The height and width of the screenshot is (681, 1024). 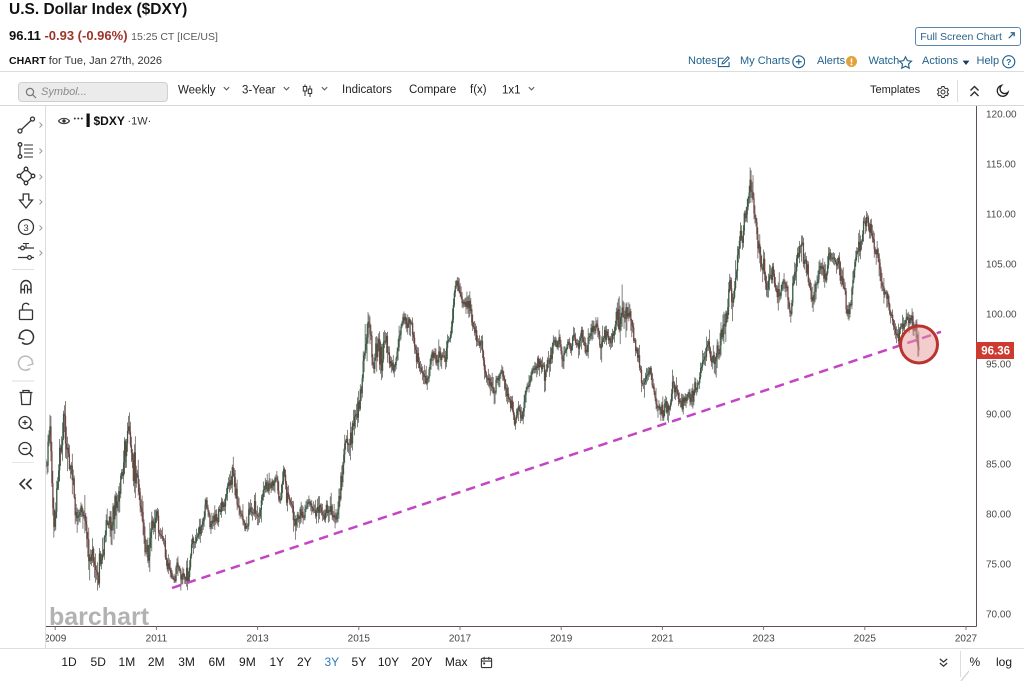 What do you see at coordinates (998, 565) in the screenshot?
I see `svg-text: 75.00` at bounding box center [998, 565].